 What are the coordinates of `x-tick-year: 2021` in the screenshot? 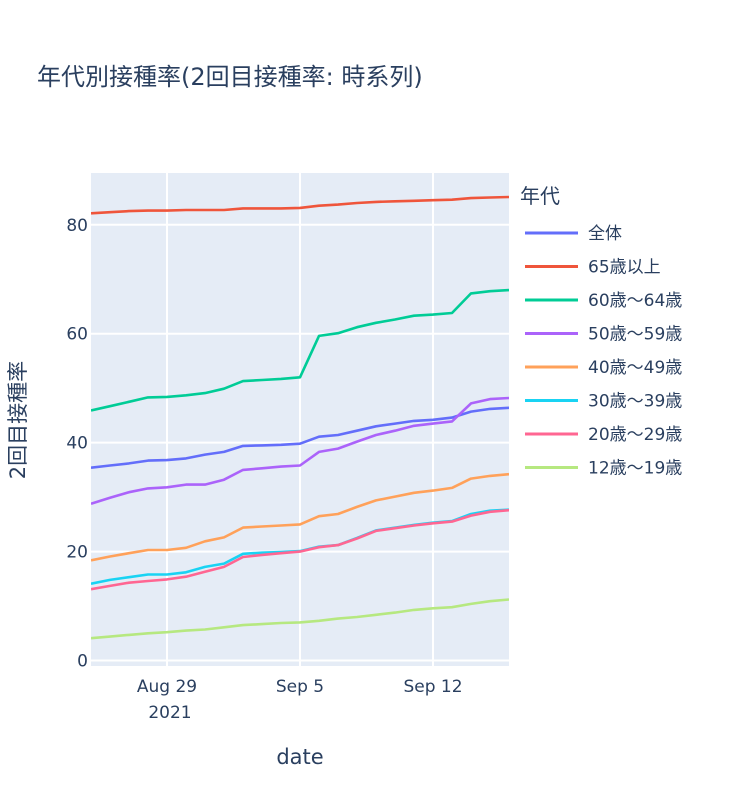 It's located at (169, 713).